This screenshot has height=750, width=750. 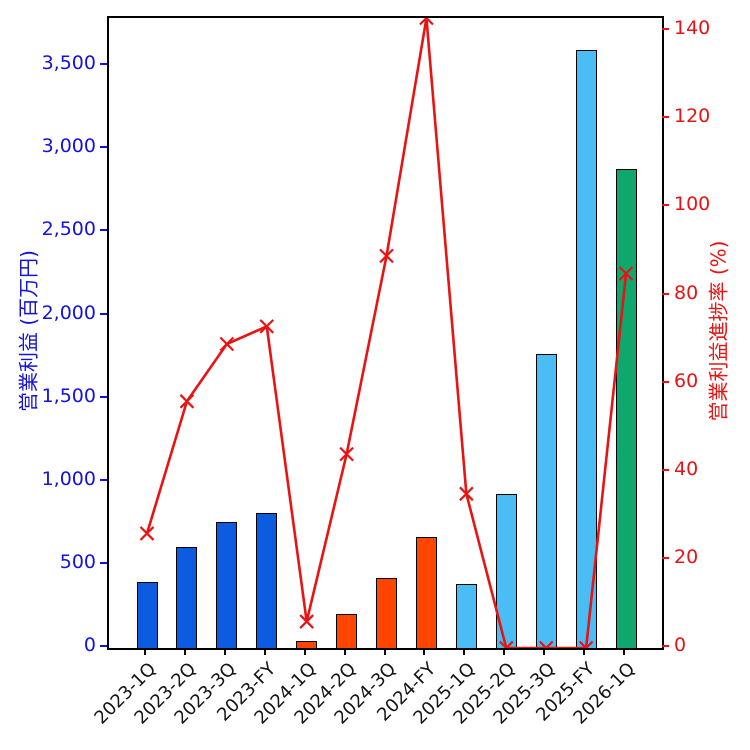 What do you see at coordinates (692, 28) in the screenshot?
I see `right-tick-label: 140` at bounding box center [692, 28].